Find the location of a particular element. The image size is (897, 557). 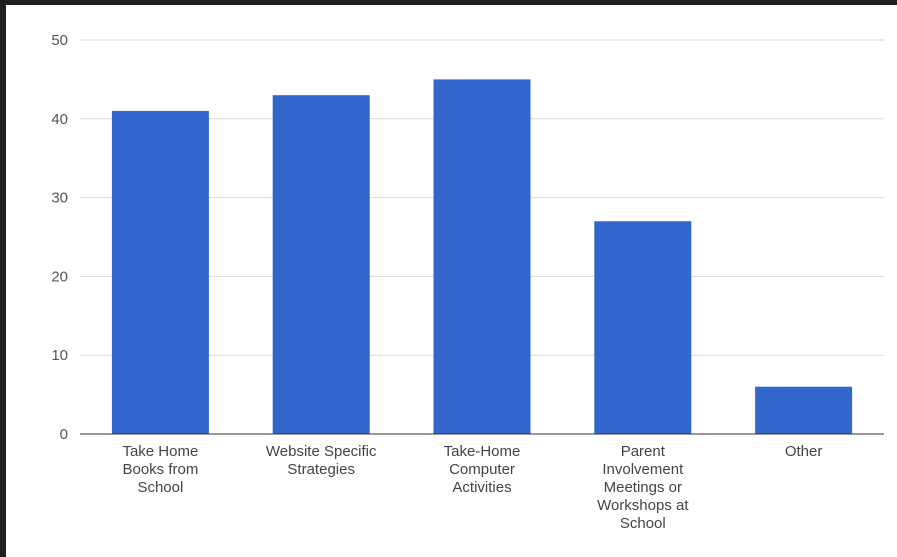

y-tick-label: 10 is located at coordinates (59, 355).